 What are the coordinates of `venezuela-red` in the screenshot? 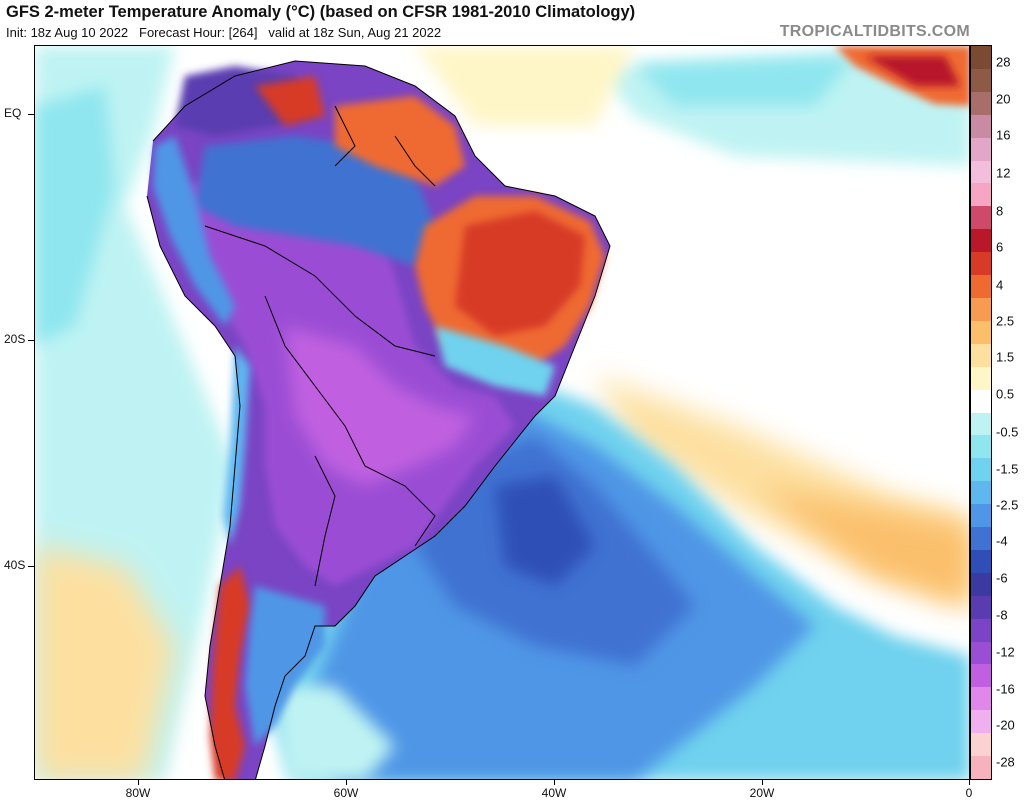 It's located at (290, 101).